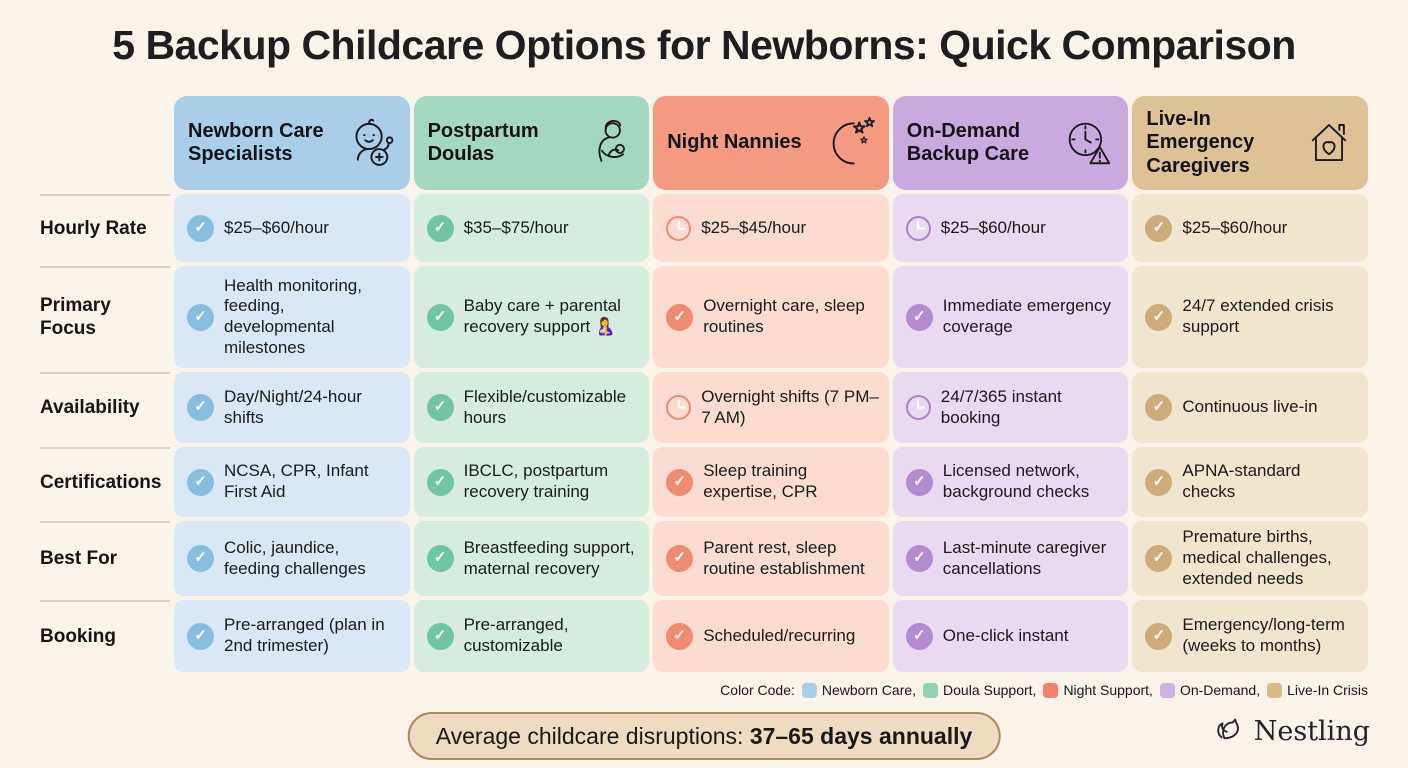 The image size is (1408, 768). I want to click on table-cell: IBCLC, postpartum recovery training, so click(531, 482).